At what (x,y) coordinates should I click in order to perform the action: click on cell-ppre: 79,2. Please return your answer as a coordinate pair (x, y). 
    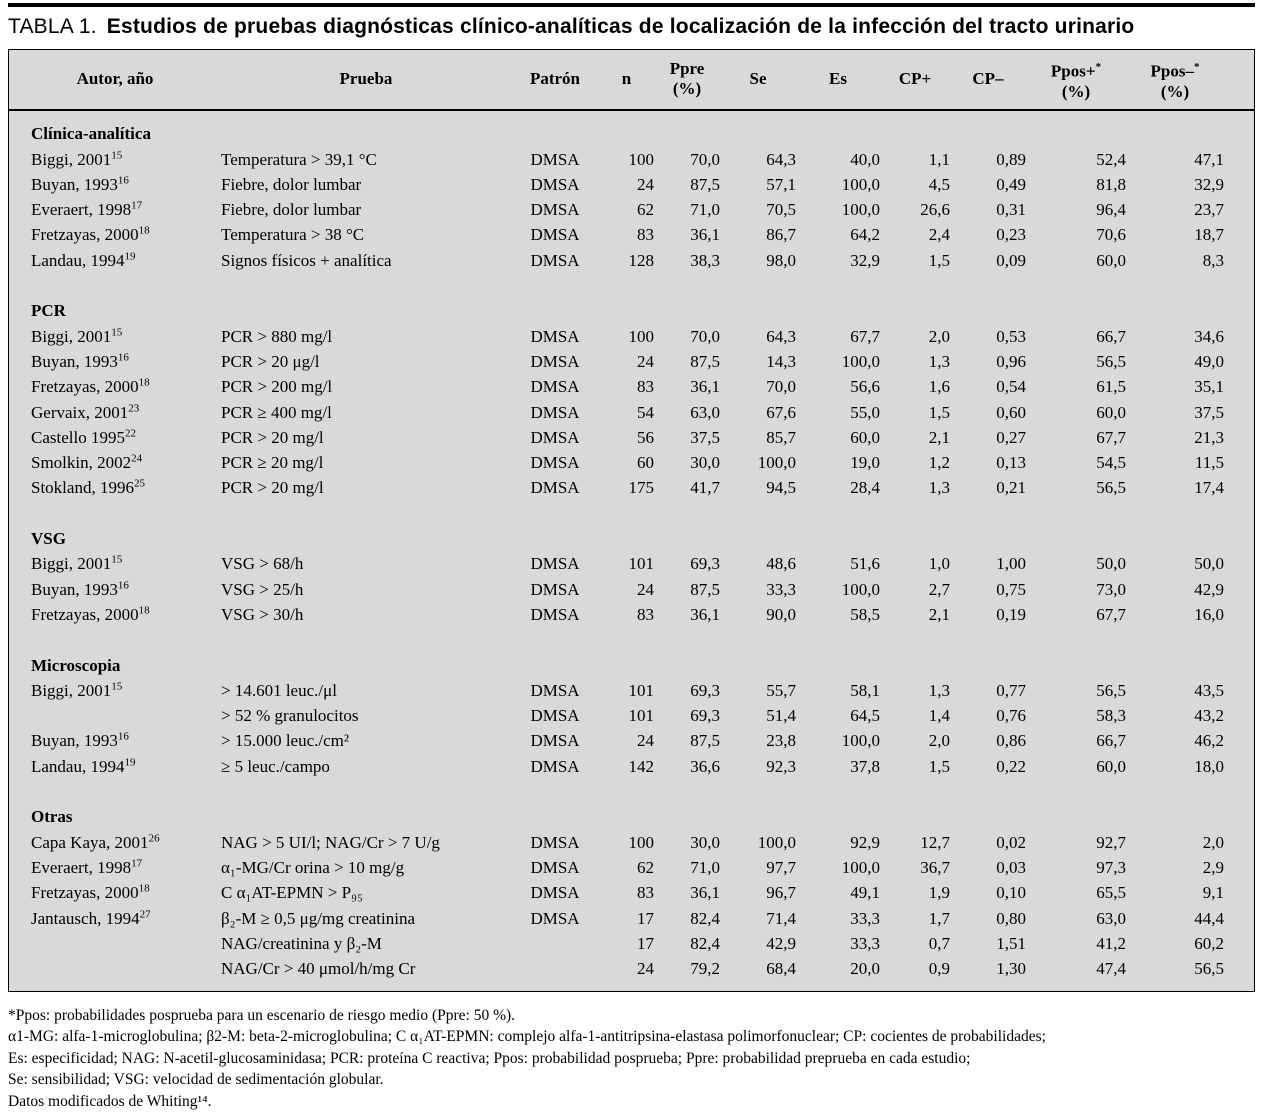
    Looking at the image, I should click on (705, 969).